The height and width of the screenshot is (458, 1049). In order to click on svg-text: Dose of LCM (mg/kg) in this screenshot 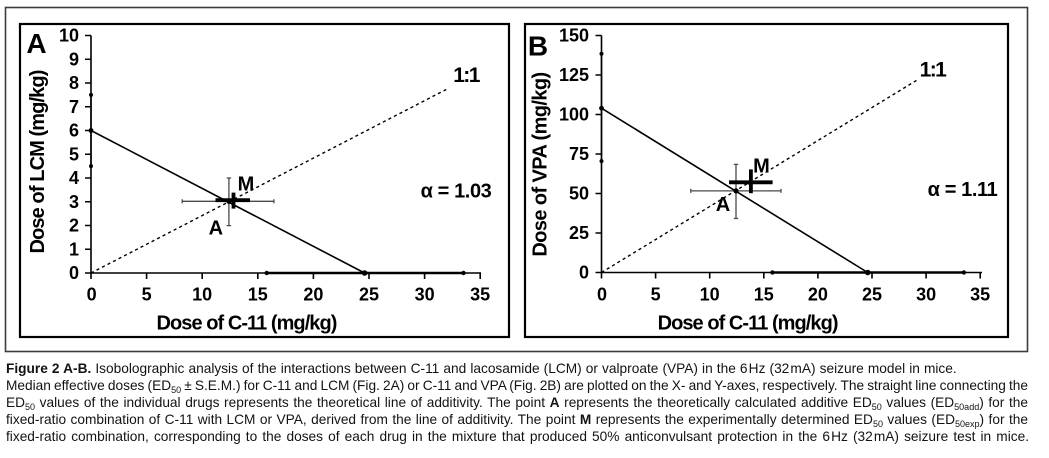, I will do `click(38, 161)`.